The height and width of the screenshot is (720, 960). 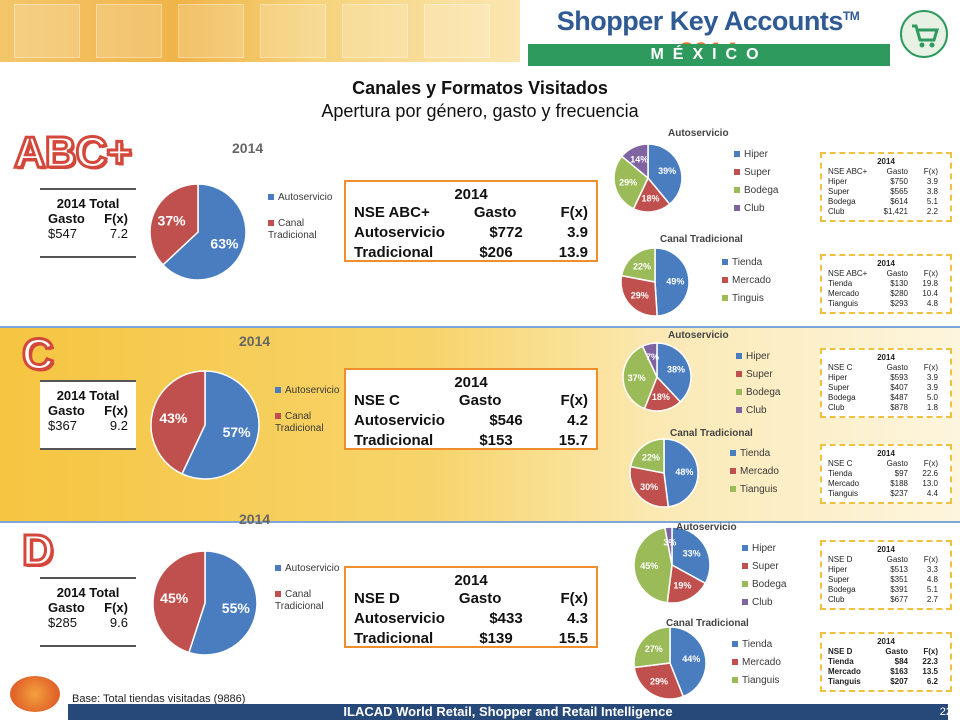 What do you see at coordinates (839, 579) in the screenshot?
I see `table-cell: Super` at bounding box center [839, 579].